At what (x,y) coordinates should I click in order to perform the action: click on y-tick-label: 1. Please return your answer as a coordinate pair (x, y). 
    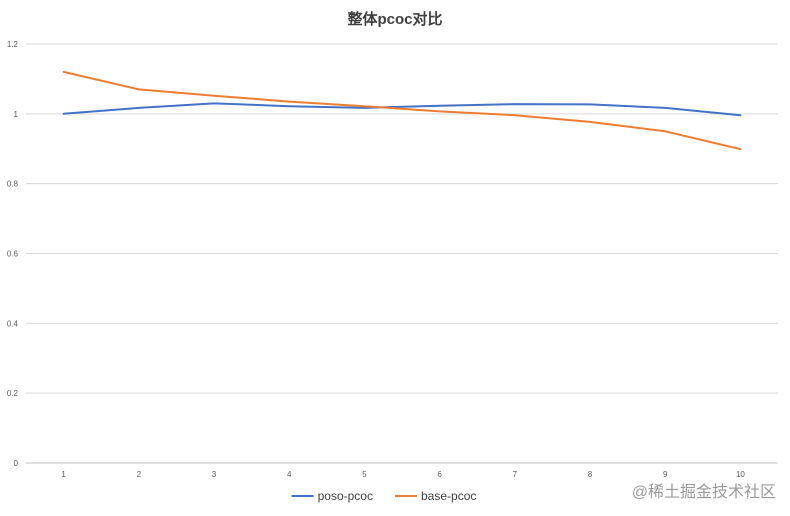
    Looking at the image, I should click on (16, 114).